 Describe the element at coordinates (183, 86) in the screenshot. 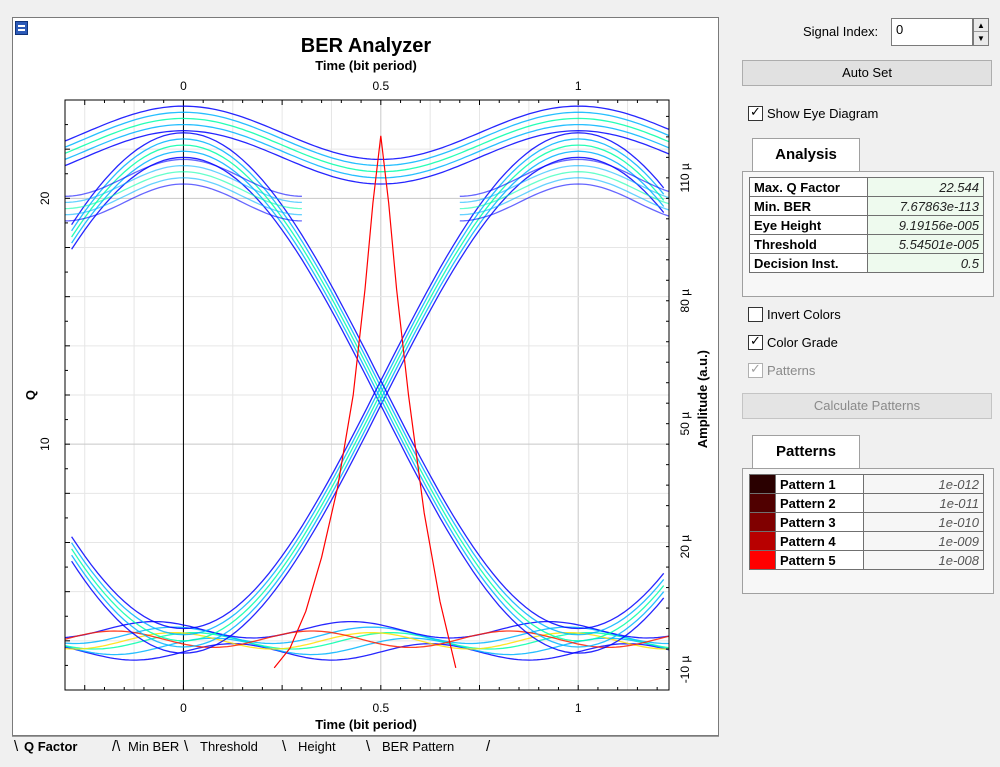

I see `x-tick-label-top: 0` at that location.